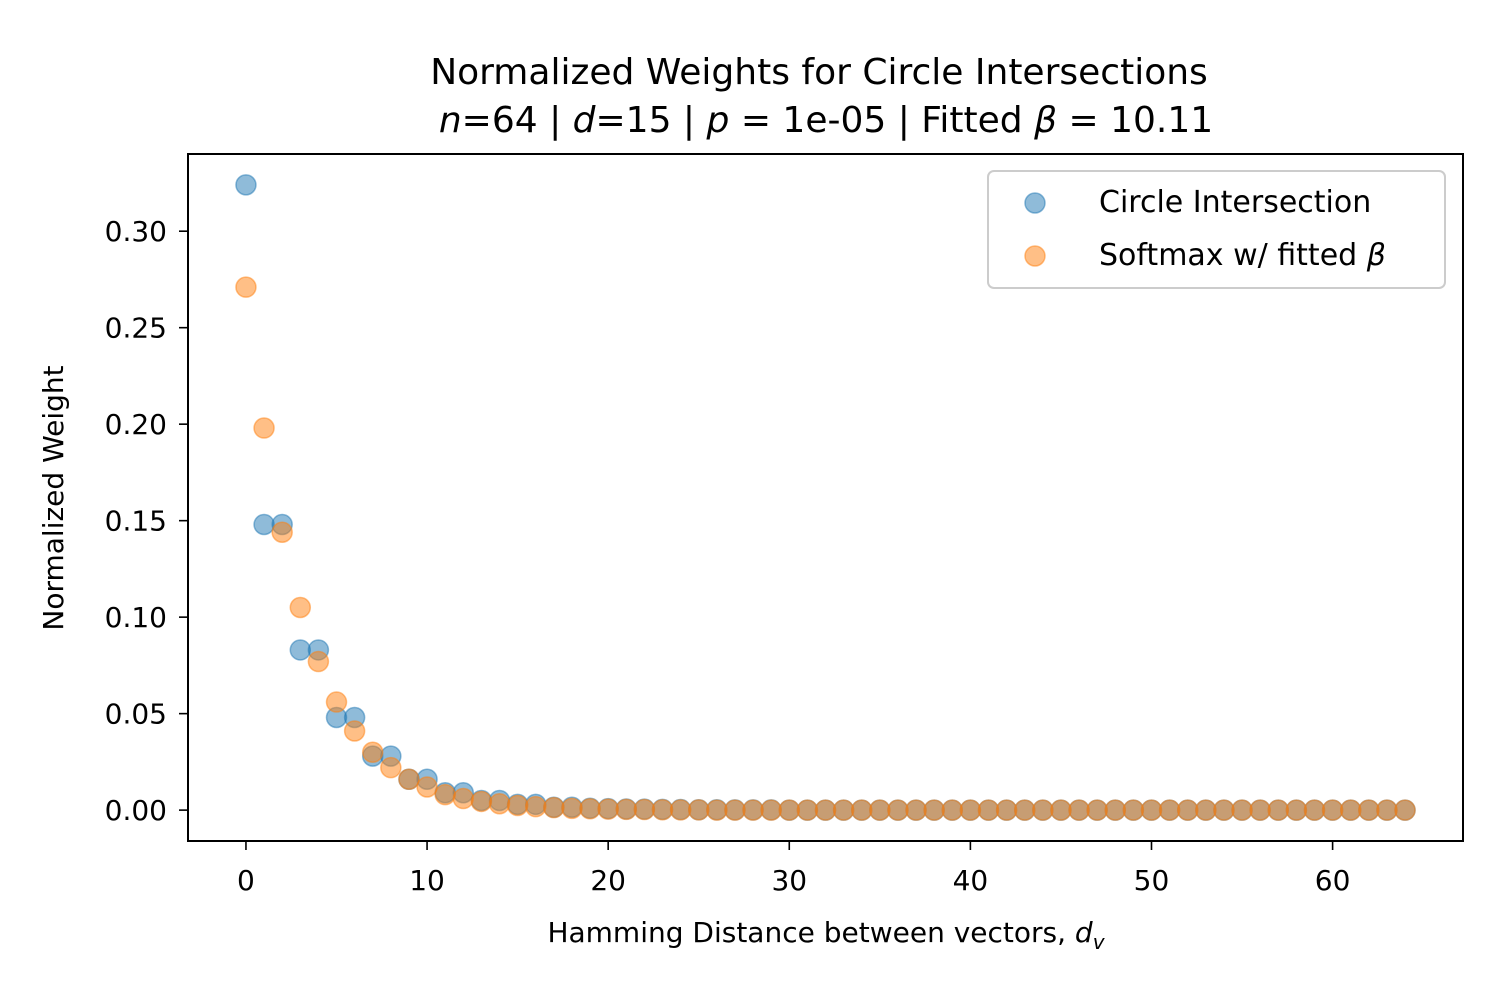 This screenshot has height=1000, width=1500. Describe the element at coordinates (136, 424) in the screenshot. I see `y-tick-label: 0.20` at that location.